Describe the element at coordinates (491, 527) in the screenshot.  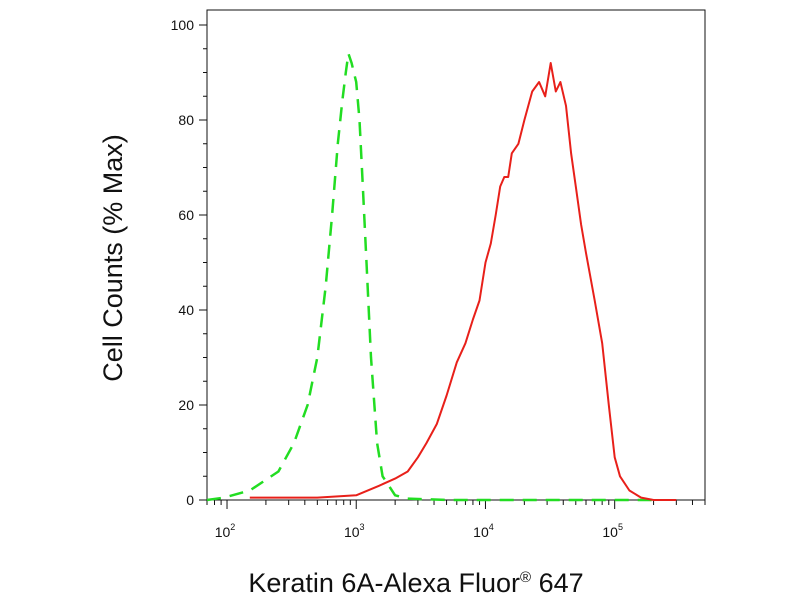
I see `x-tick-exponent: 4` at that location.